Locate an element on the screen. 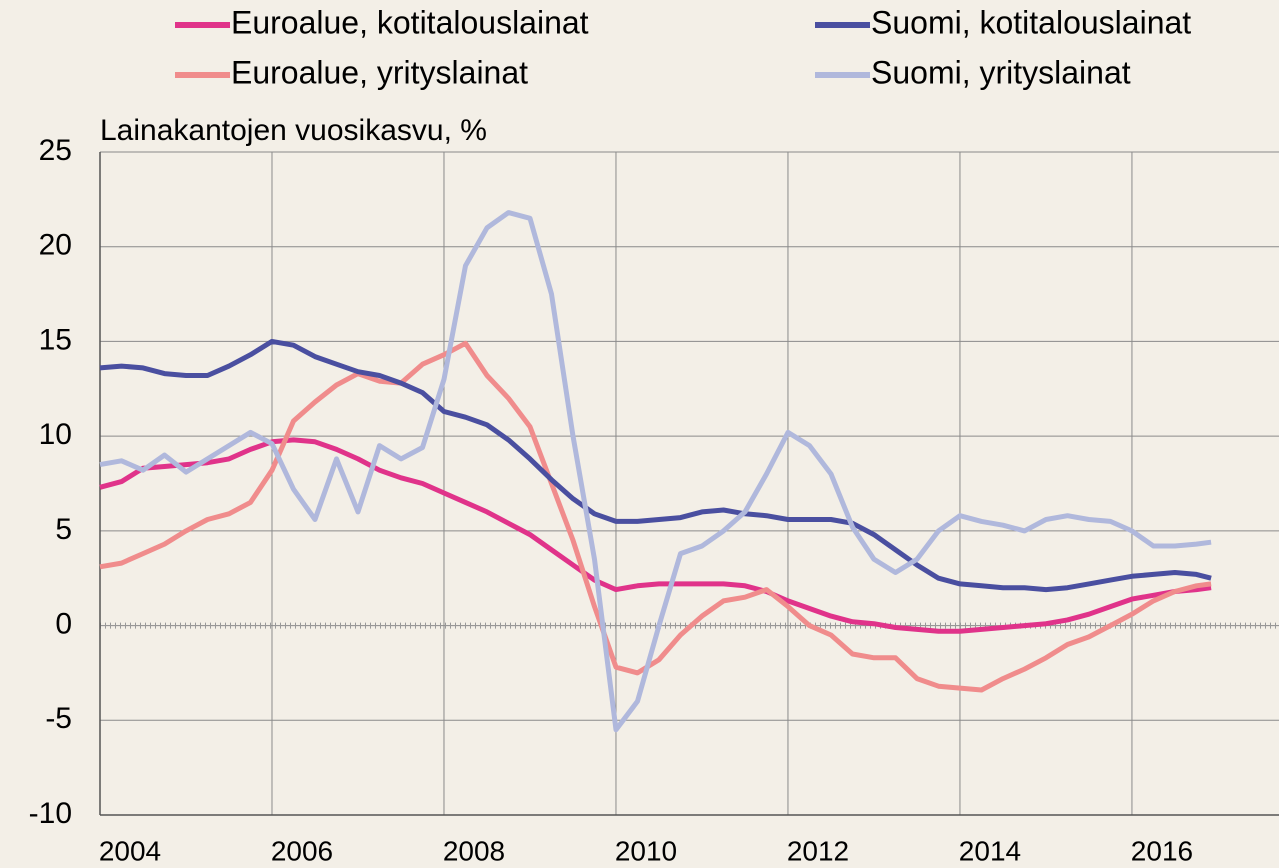 The image size is (1279, 868). y-tick-label: 25 is located at coordinates (55, 150).